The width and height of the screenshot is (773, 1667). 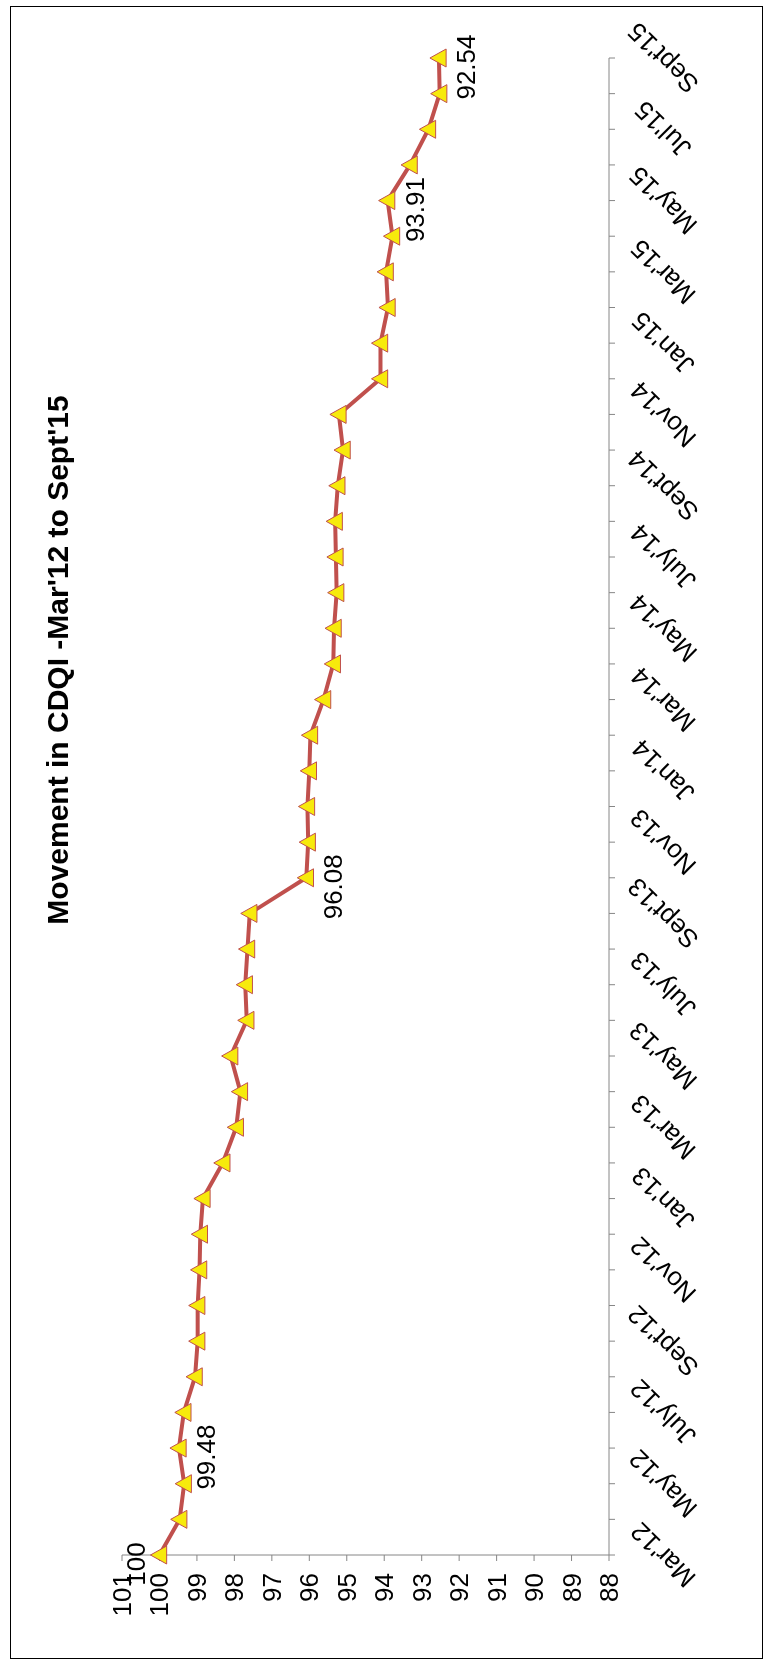 I want to click on text: Movement in CDQI -Mar'12 to Sept'15, so click(x=57, y=660).